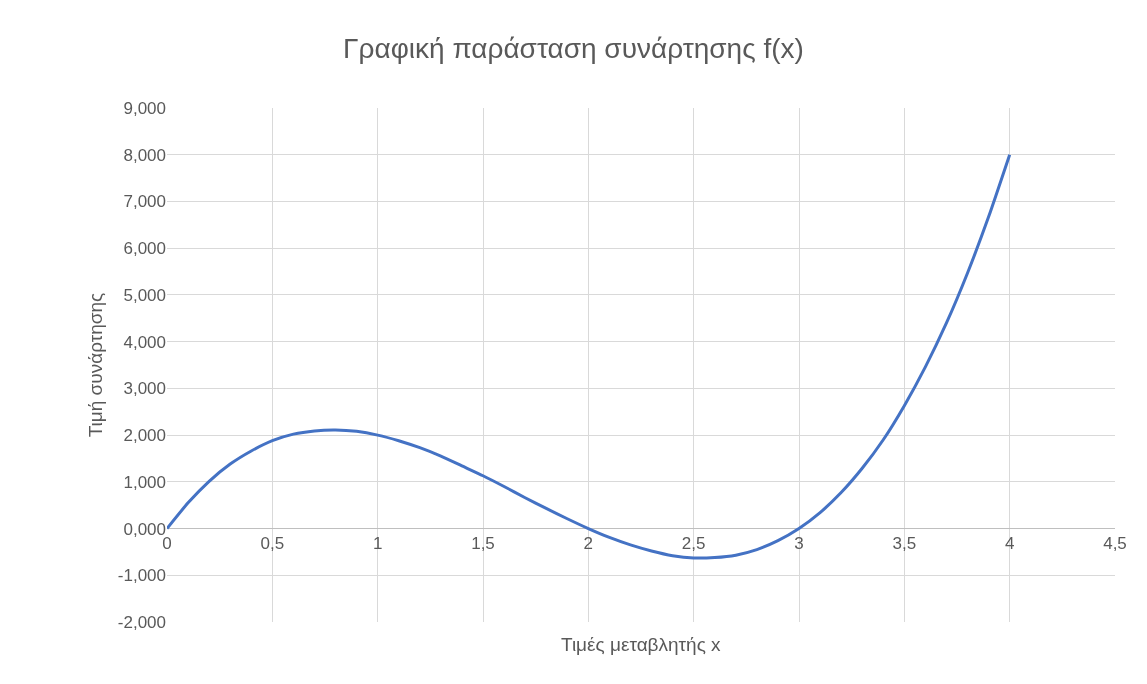 The height and width of the screenshot is (684, 1147). I want to click on x-tick-label: 1,5, so click(483, 543).